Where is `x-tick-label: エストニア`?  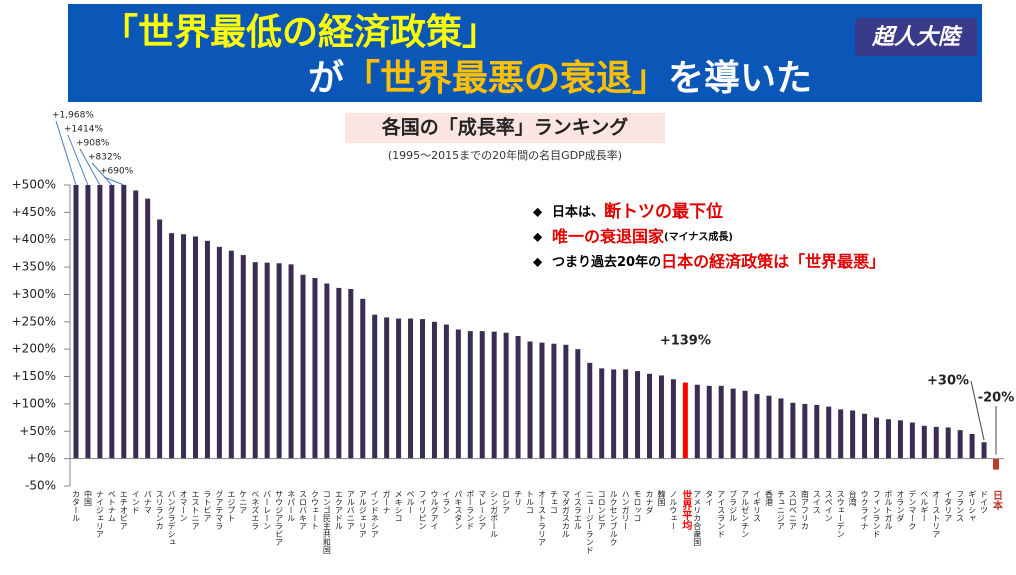
x-tick-label: エストニア is located at coordinates (195, 510).